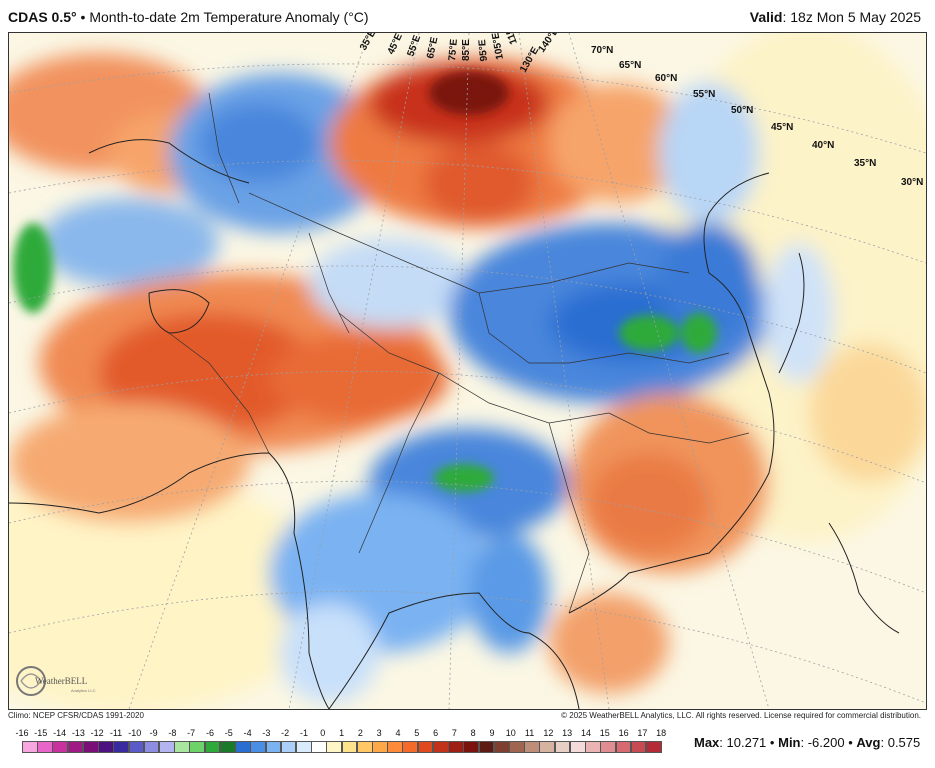 The image size is (935, 768). What do you see at coordinates (41, 733) in the screenshot?
I see `colorbar-tick-label: -15` at bounding box center [41, 733].